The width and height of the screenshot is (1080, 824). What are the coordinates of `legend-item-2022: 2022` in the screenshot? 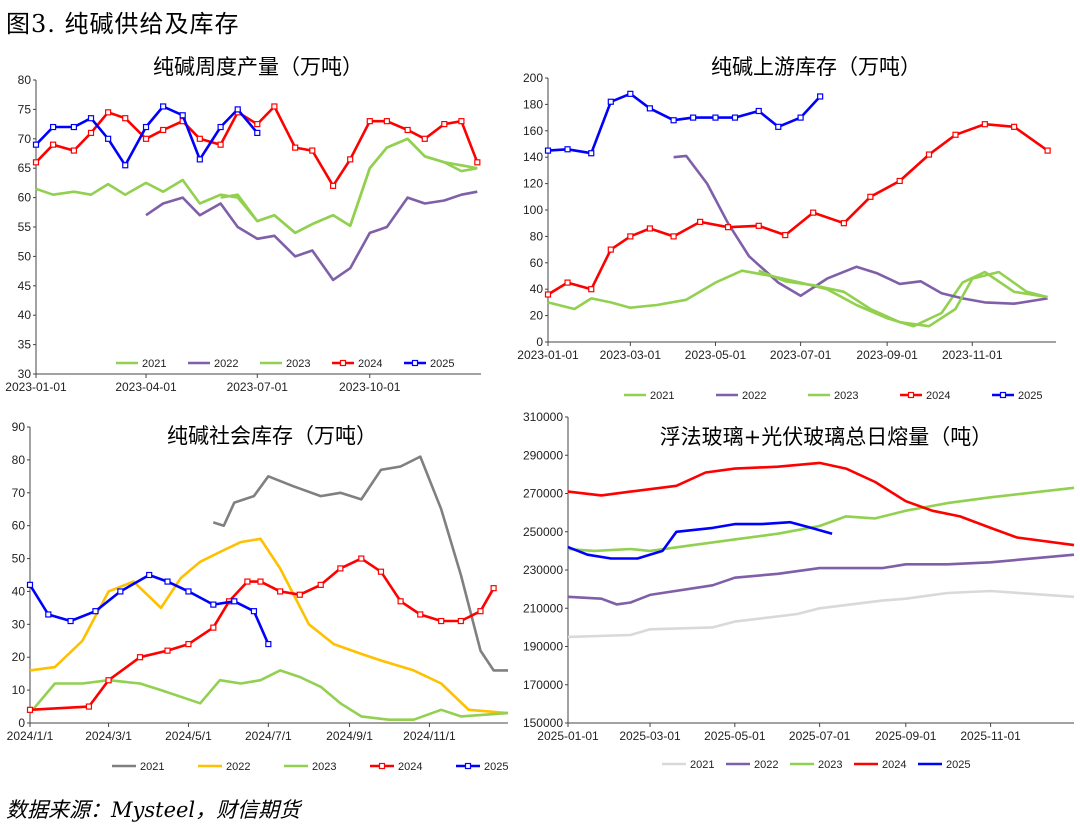 It's located at (213, 364).